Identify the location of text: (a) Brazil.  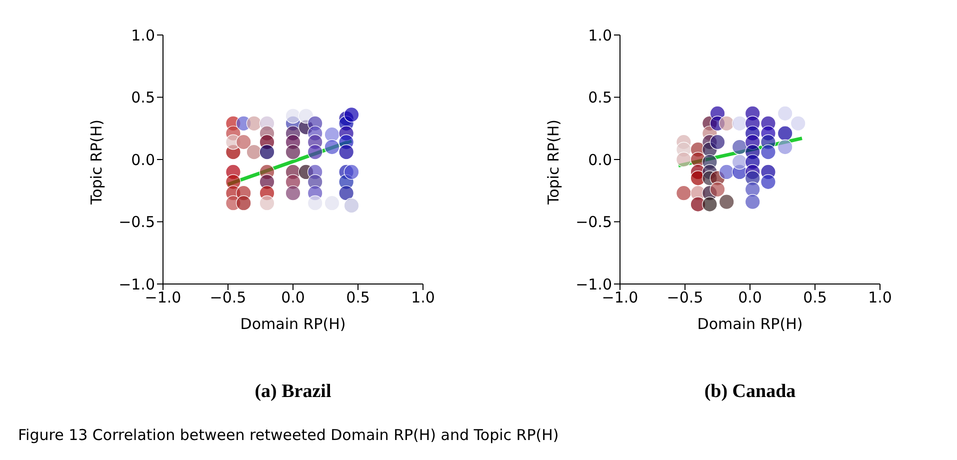
(293, 392).